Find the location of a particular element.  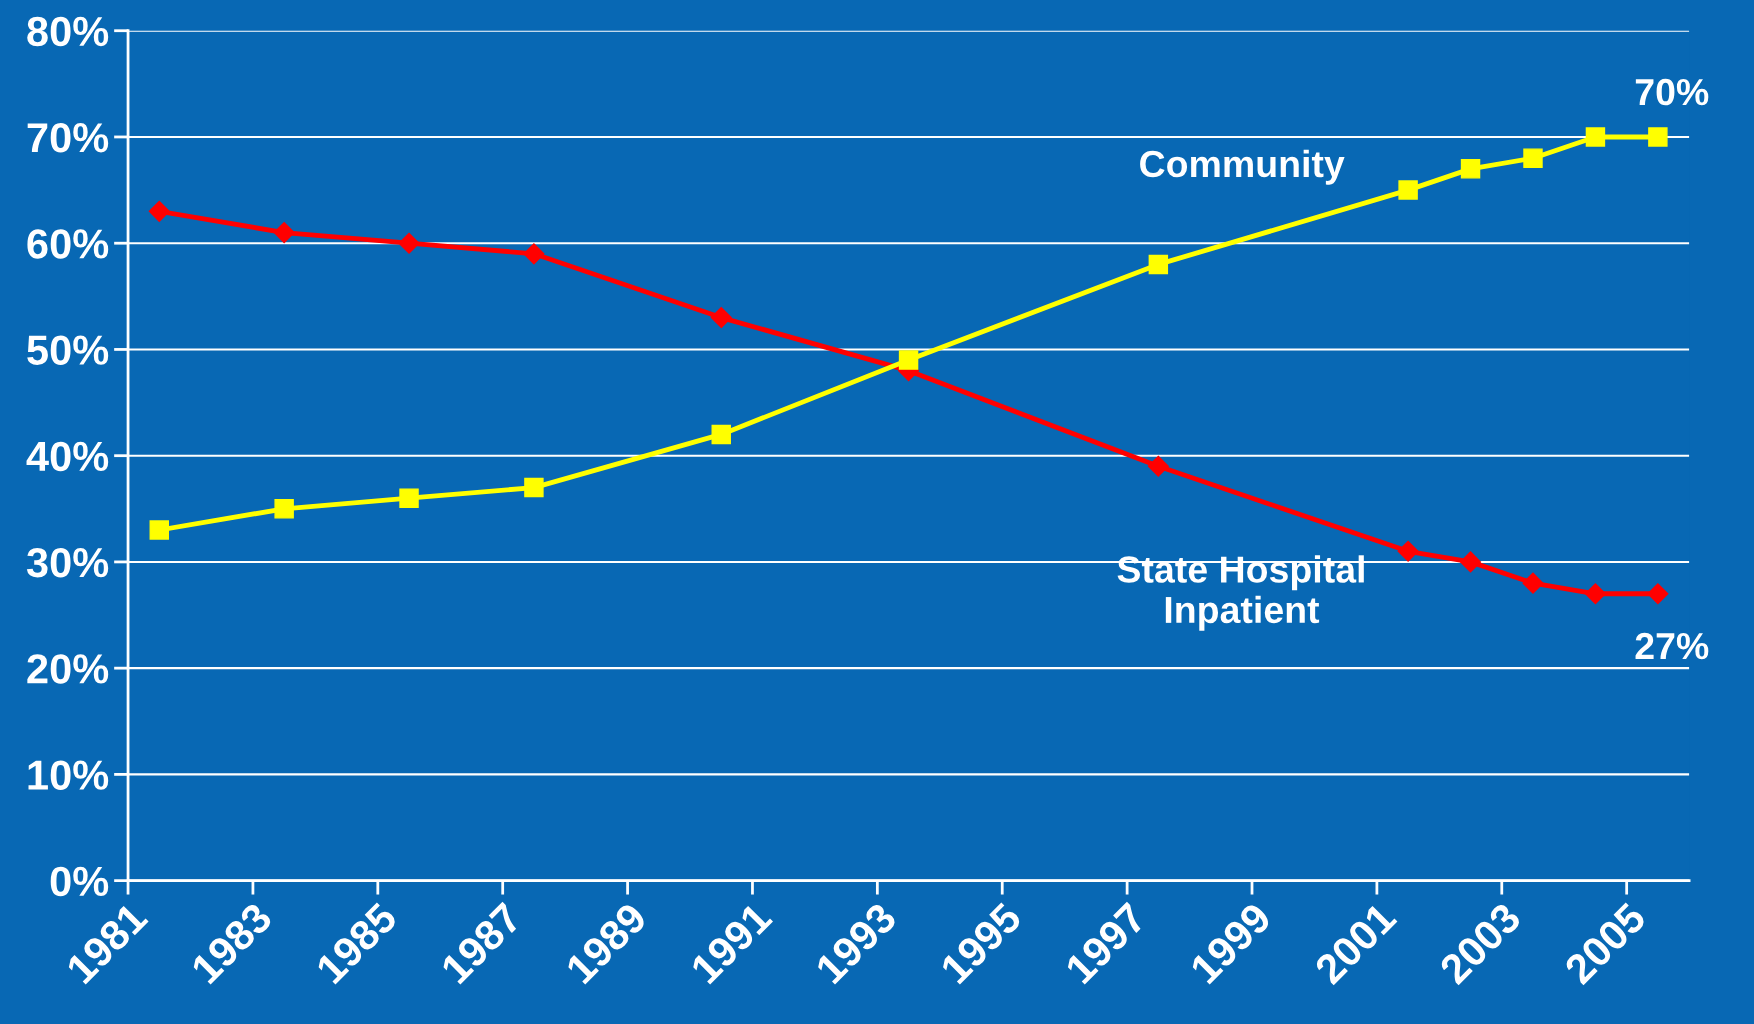

y-tick-label: 10% is located at coordinates (68, 775).